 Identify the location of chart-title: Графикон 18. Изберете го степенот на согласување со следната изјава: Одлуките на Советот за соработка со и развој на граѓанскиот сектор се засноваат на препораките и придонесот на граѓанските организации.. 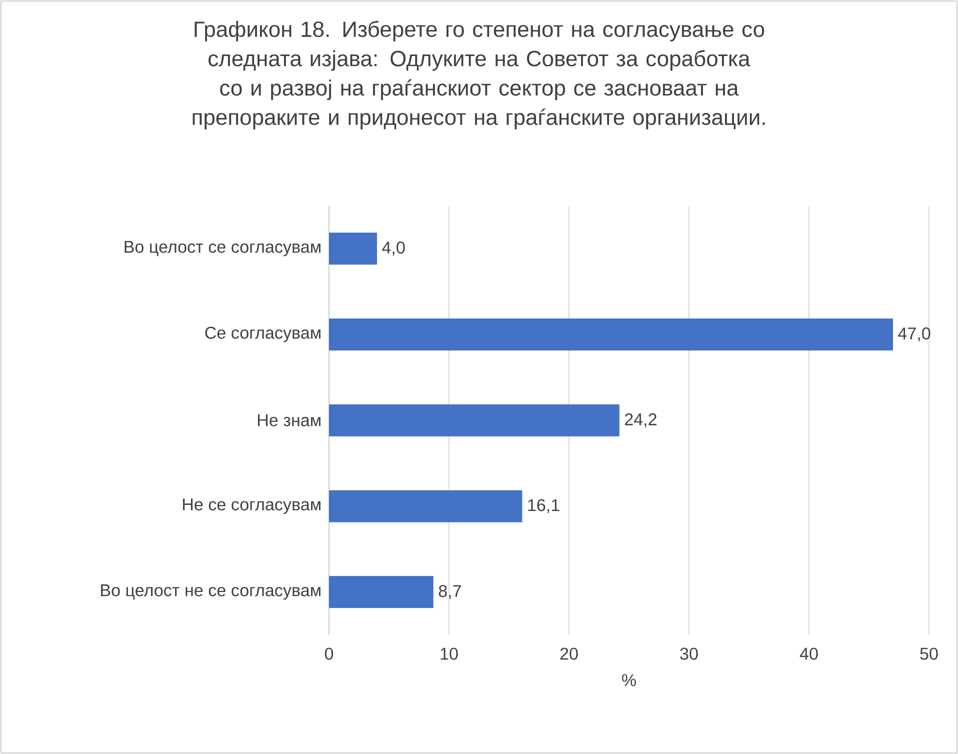
(478, 75).